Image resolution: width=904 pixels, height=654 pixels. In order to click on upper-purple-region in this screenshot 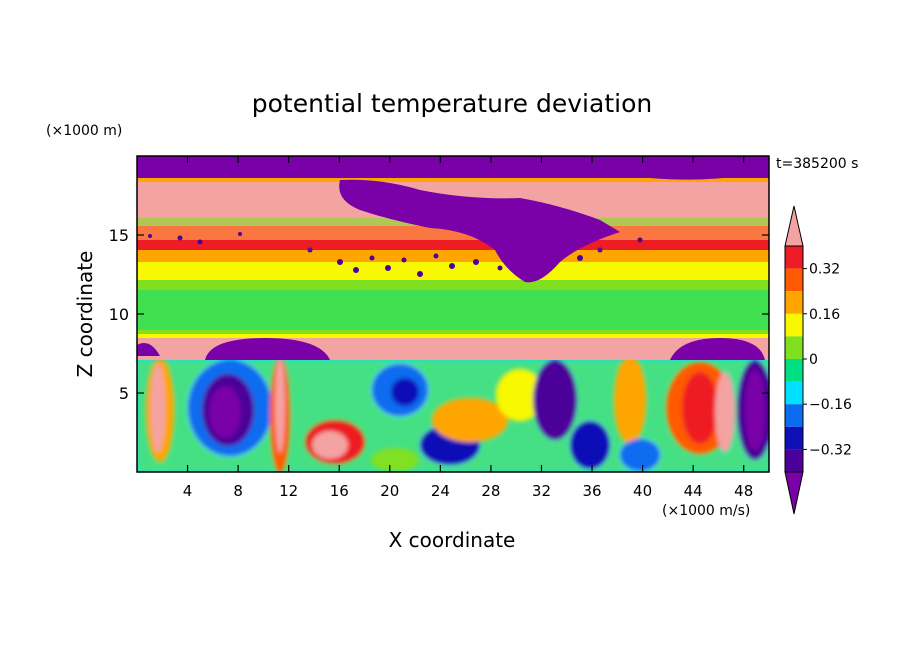, I will do `click(549, 220)`.